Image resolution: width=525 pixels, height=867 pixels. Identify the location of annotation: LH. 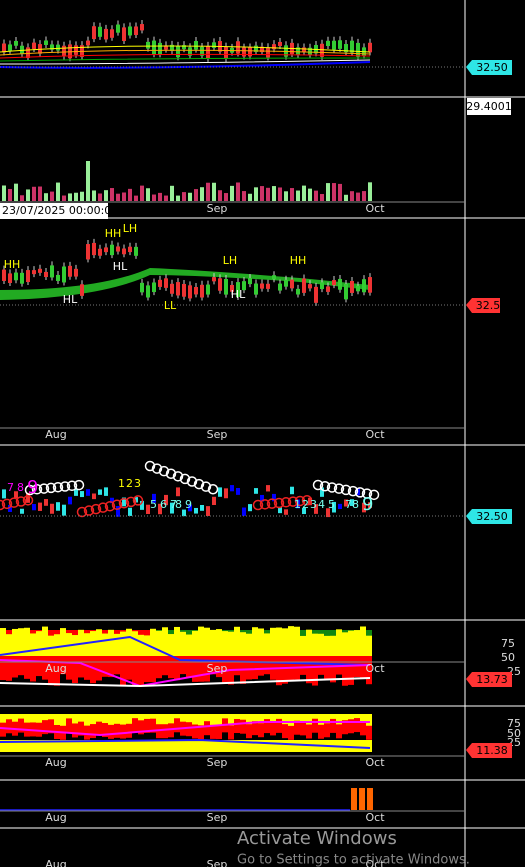
(230, 260).